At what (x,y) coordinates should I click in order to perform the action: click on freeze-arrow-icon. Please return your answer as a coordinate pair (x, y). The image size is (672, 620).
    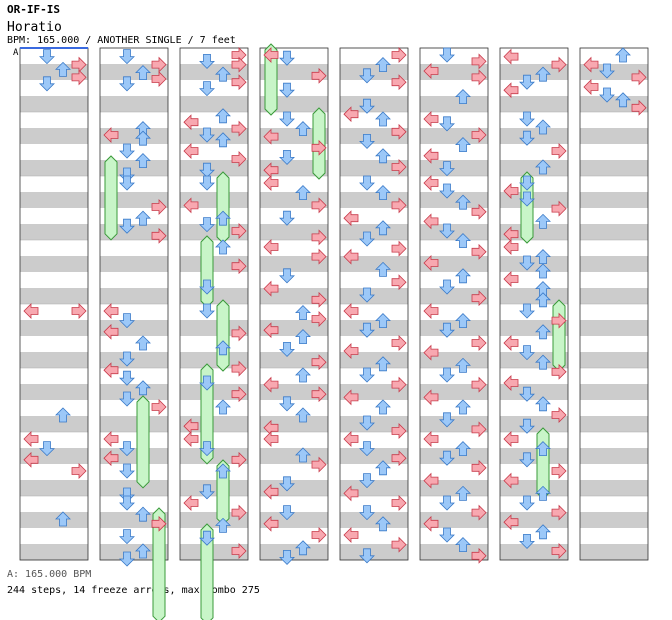
    Looking at the image, I should click on (207, 571).